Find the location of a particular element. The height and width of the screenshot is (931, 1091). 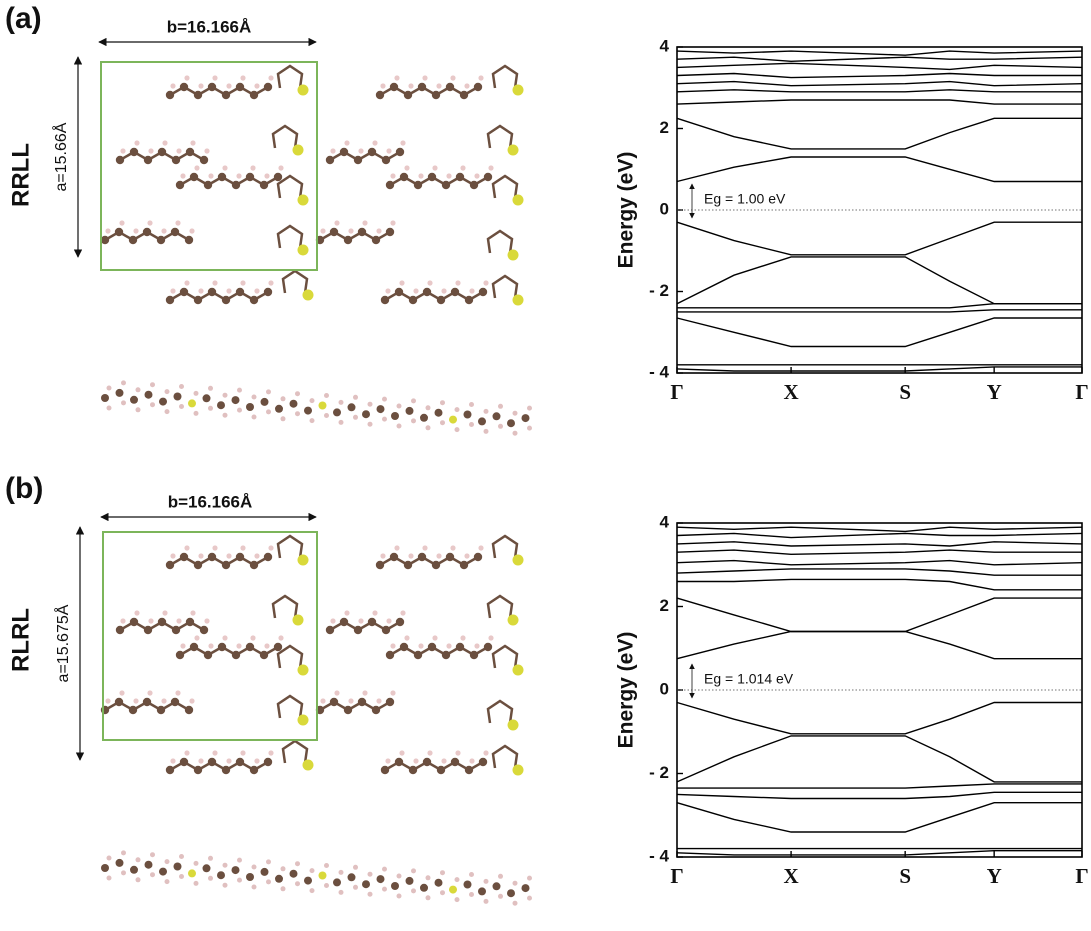

y-axis-label: Energy (eV) is located at coordinates (626, 210).